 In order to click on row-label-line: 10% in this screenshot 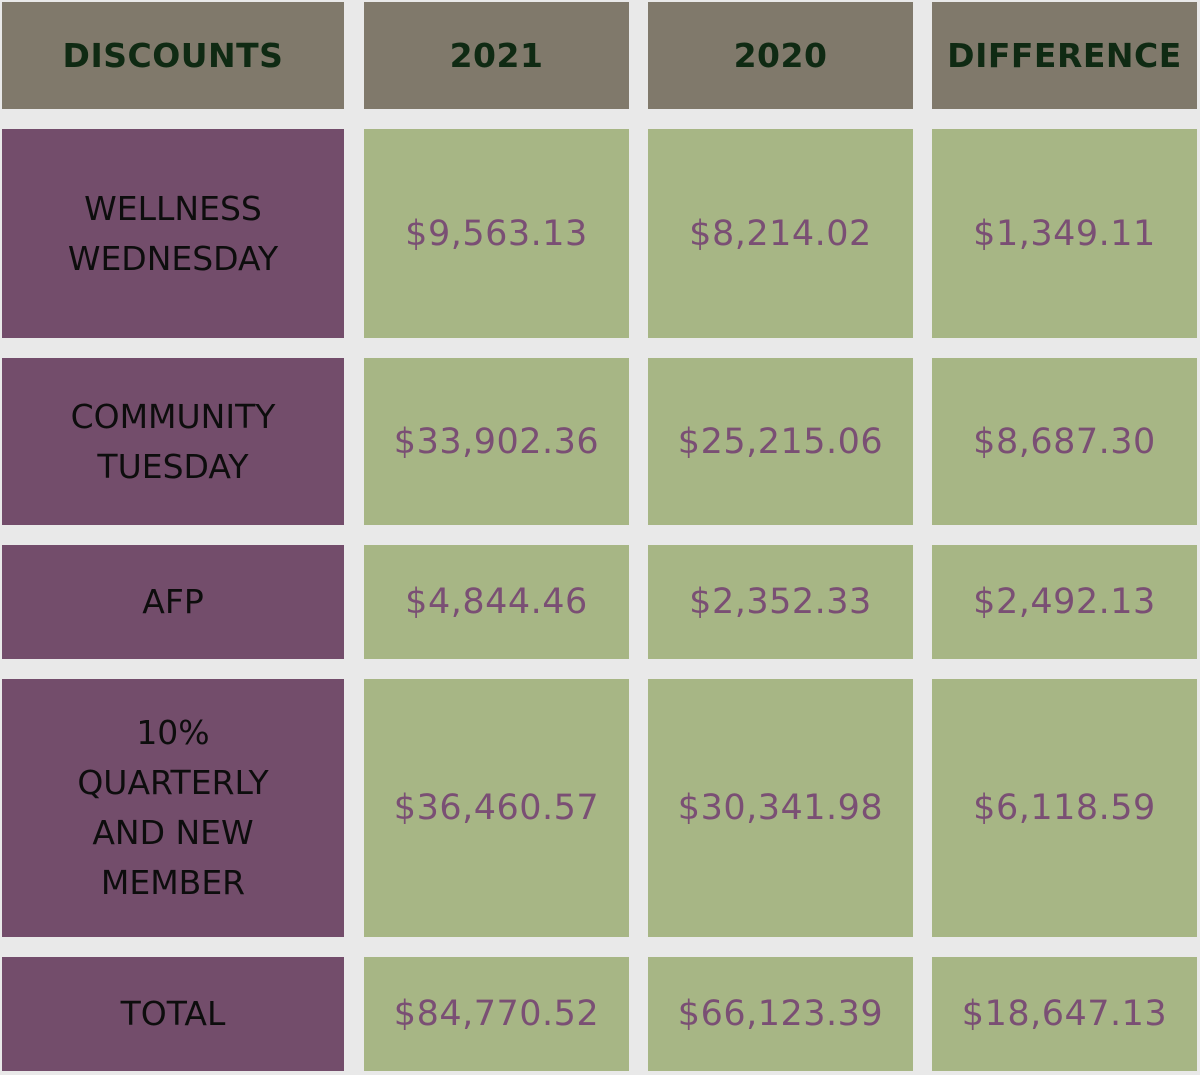, I will do `click(173, 732)`.